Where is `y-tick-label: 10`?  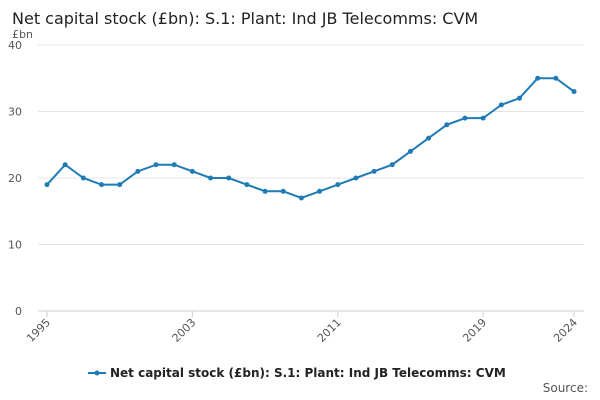
y-tick-label: 10 is located at coordinates (15, 245).